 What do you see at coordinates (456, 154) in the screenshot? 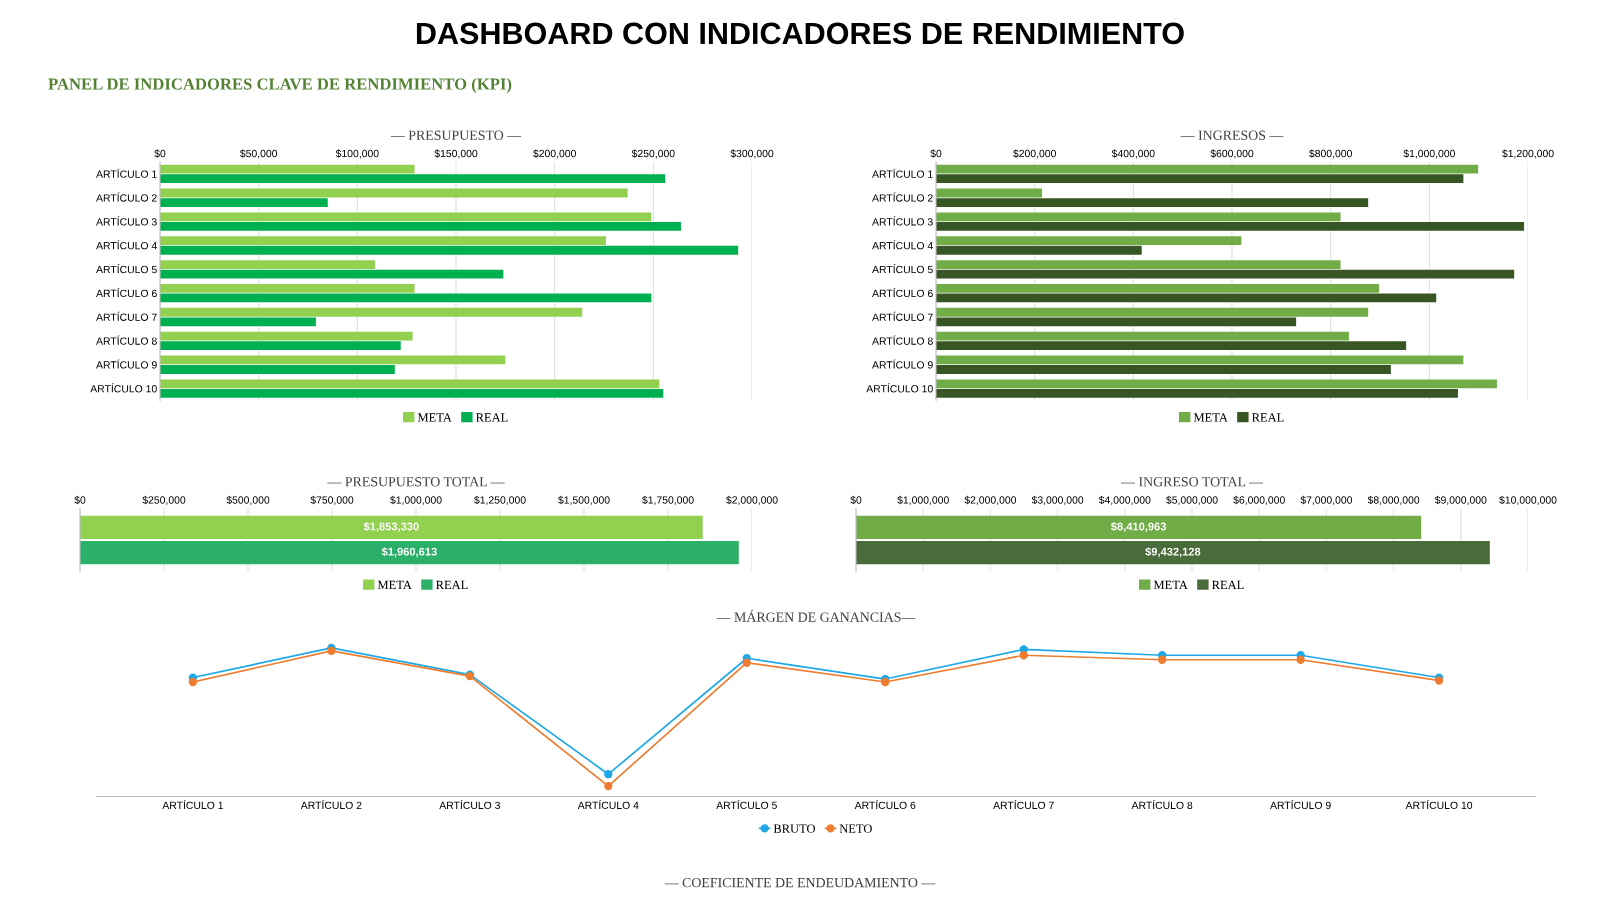
I see `x-tick-label: $150,000` at bounding box center [456, 154].